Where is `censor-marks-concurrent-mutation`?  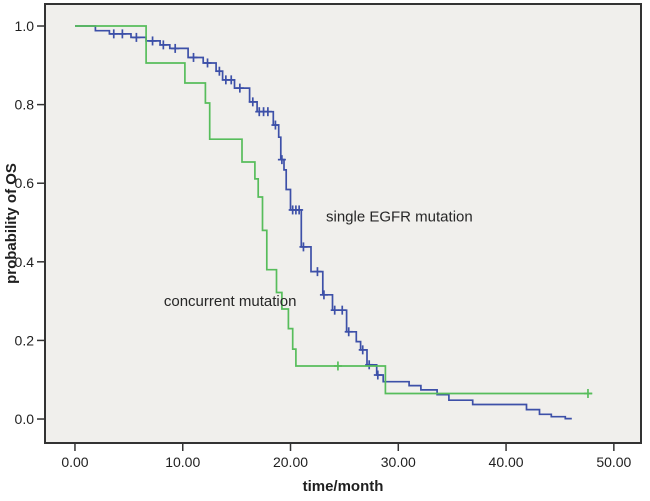
censor-marks-concurrent-mutation is located at coordinates (462, 379).